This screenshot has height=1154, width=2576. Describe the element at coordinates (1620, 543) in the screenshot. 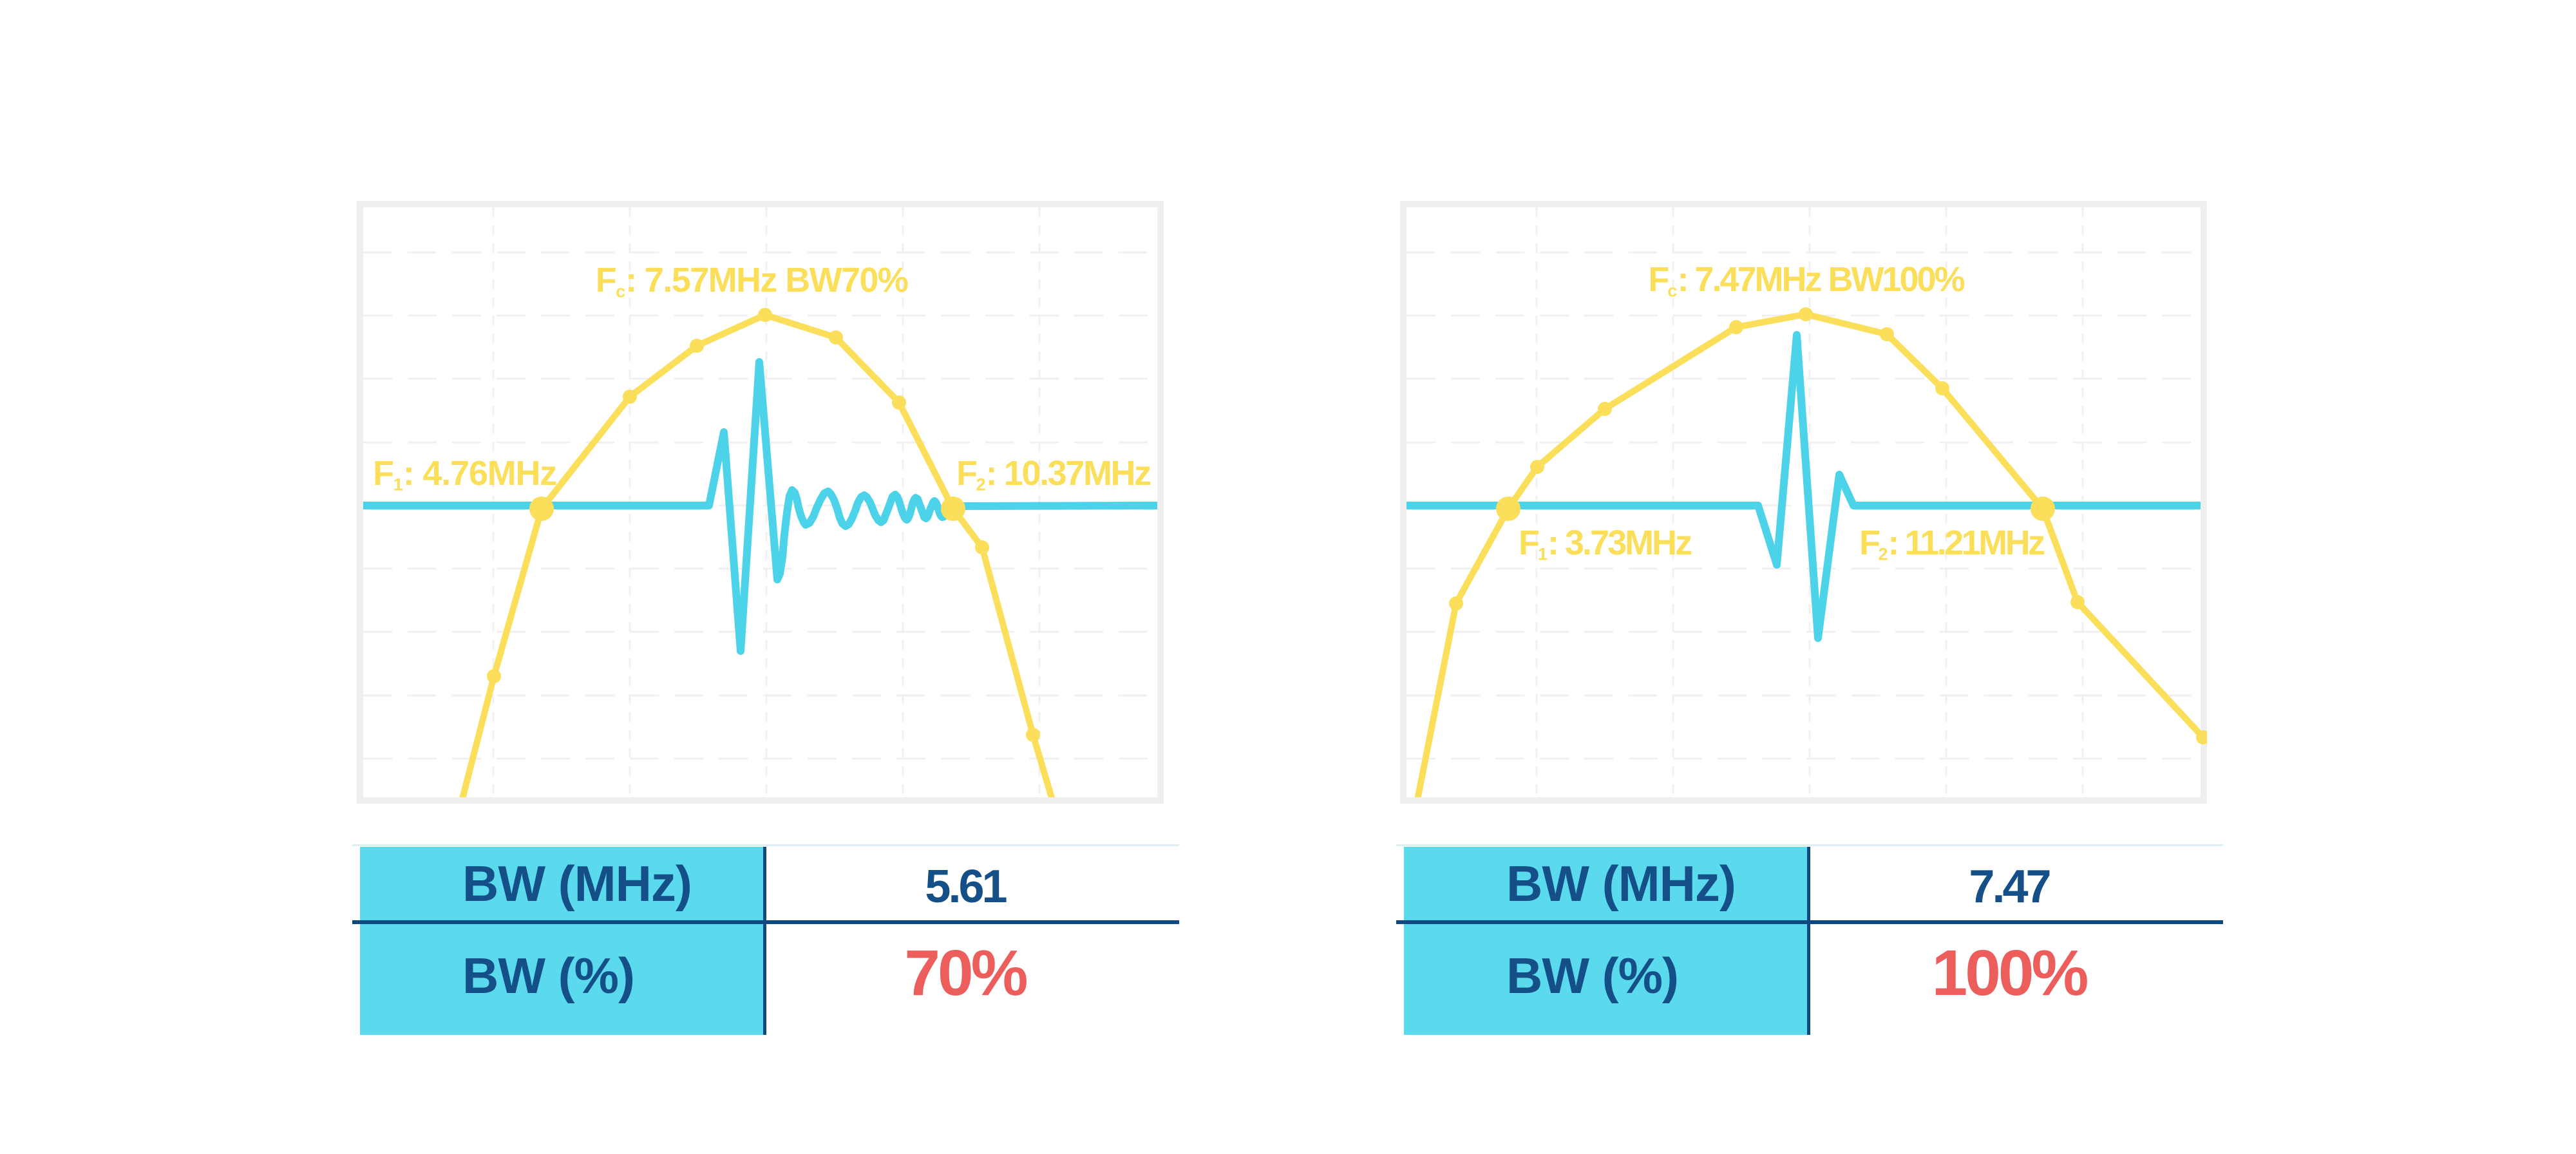

I see `f1-value-text: : 3.73MHz` at that location.